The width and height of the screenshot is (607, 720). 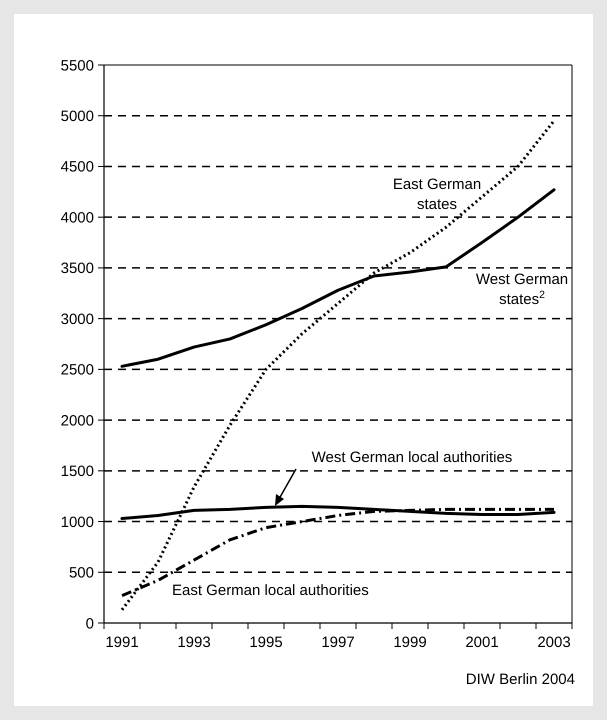 I want to click on y-tick-label: 1500, so click(x=77, y=471).